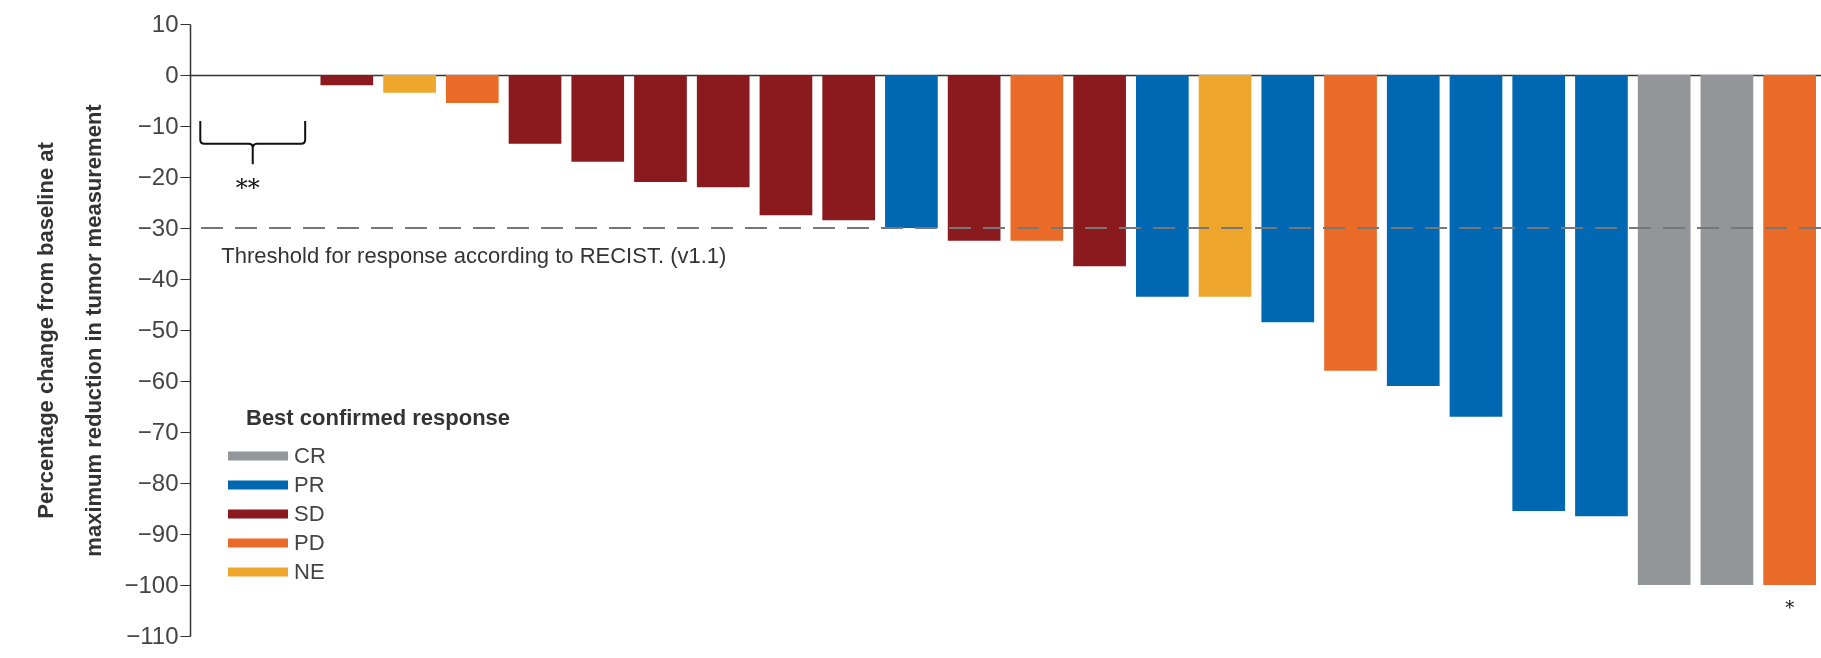  Describe the element at coordinates (310, 455) in the screenshot. I see `legend-label: CR` at that location.